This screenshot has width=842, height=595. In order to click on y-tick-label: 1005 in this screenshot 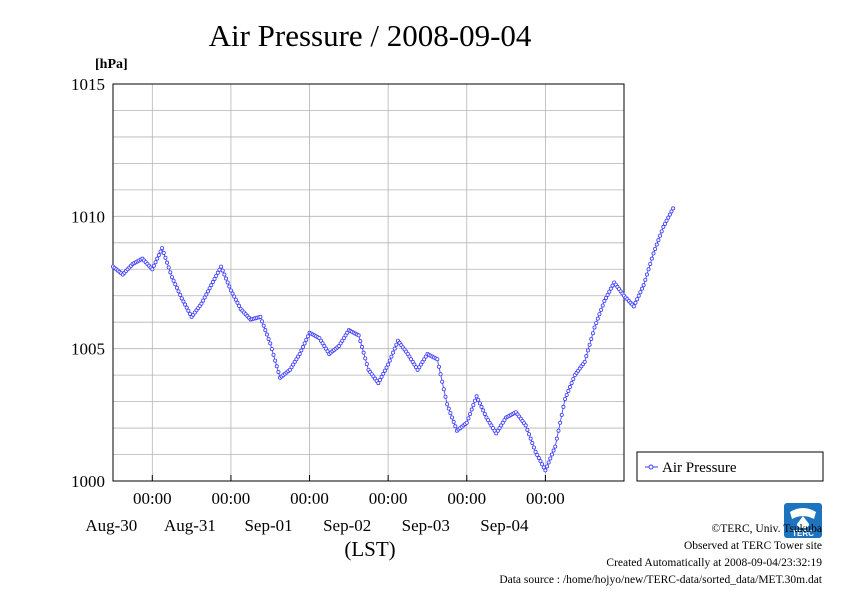, I will do `click(88, 349)`.